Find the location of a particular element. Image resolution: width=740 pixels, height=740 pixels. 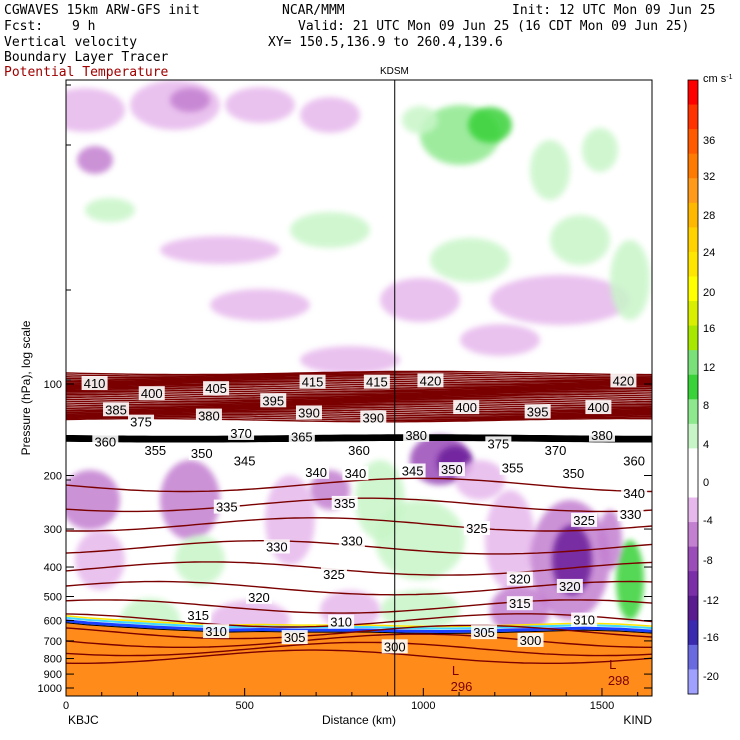

theta-contour-label: 320 is located at coordinates (259, 597).